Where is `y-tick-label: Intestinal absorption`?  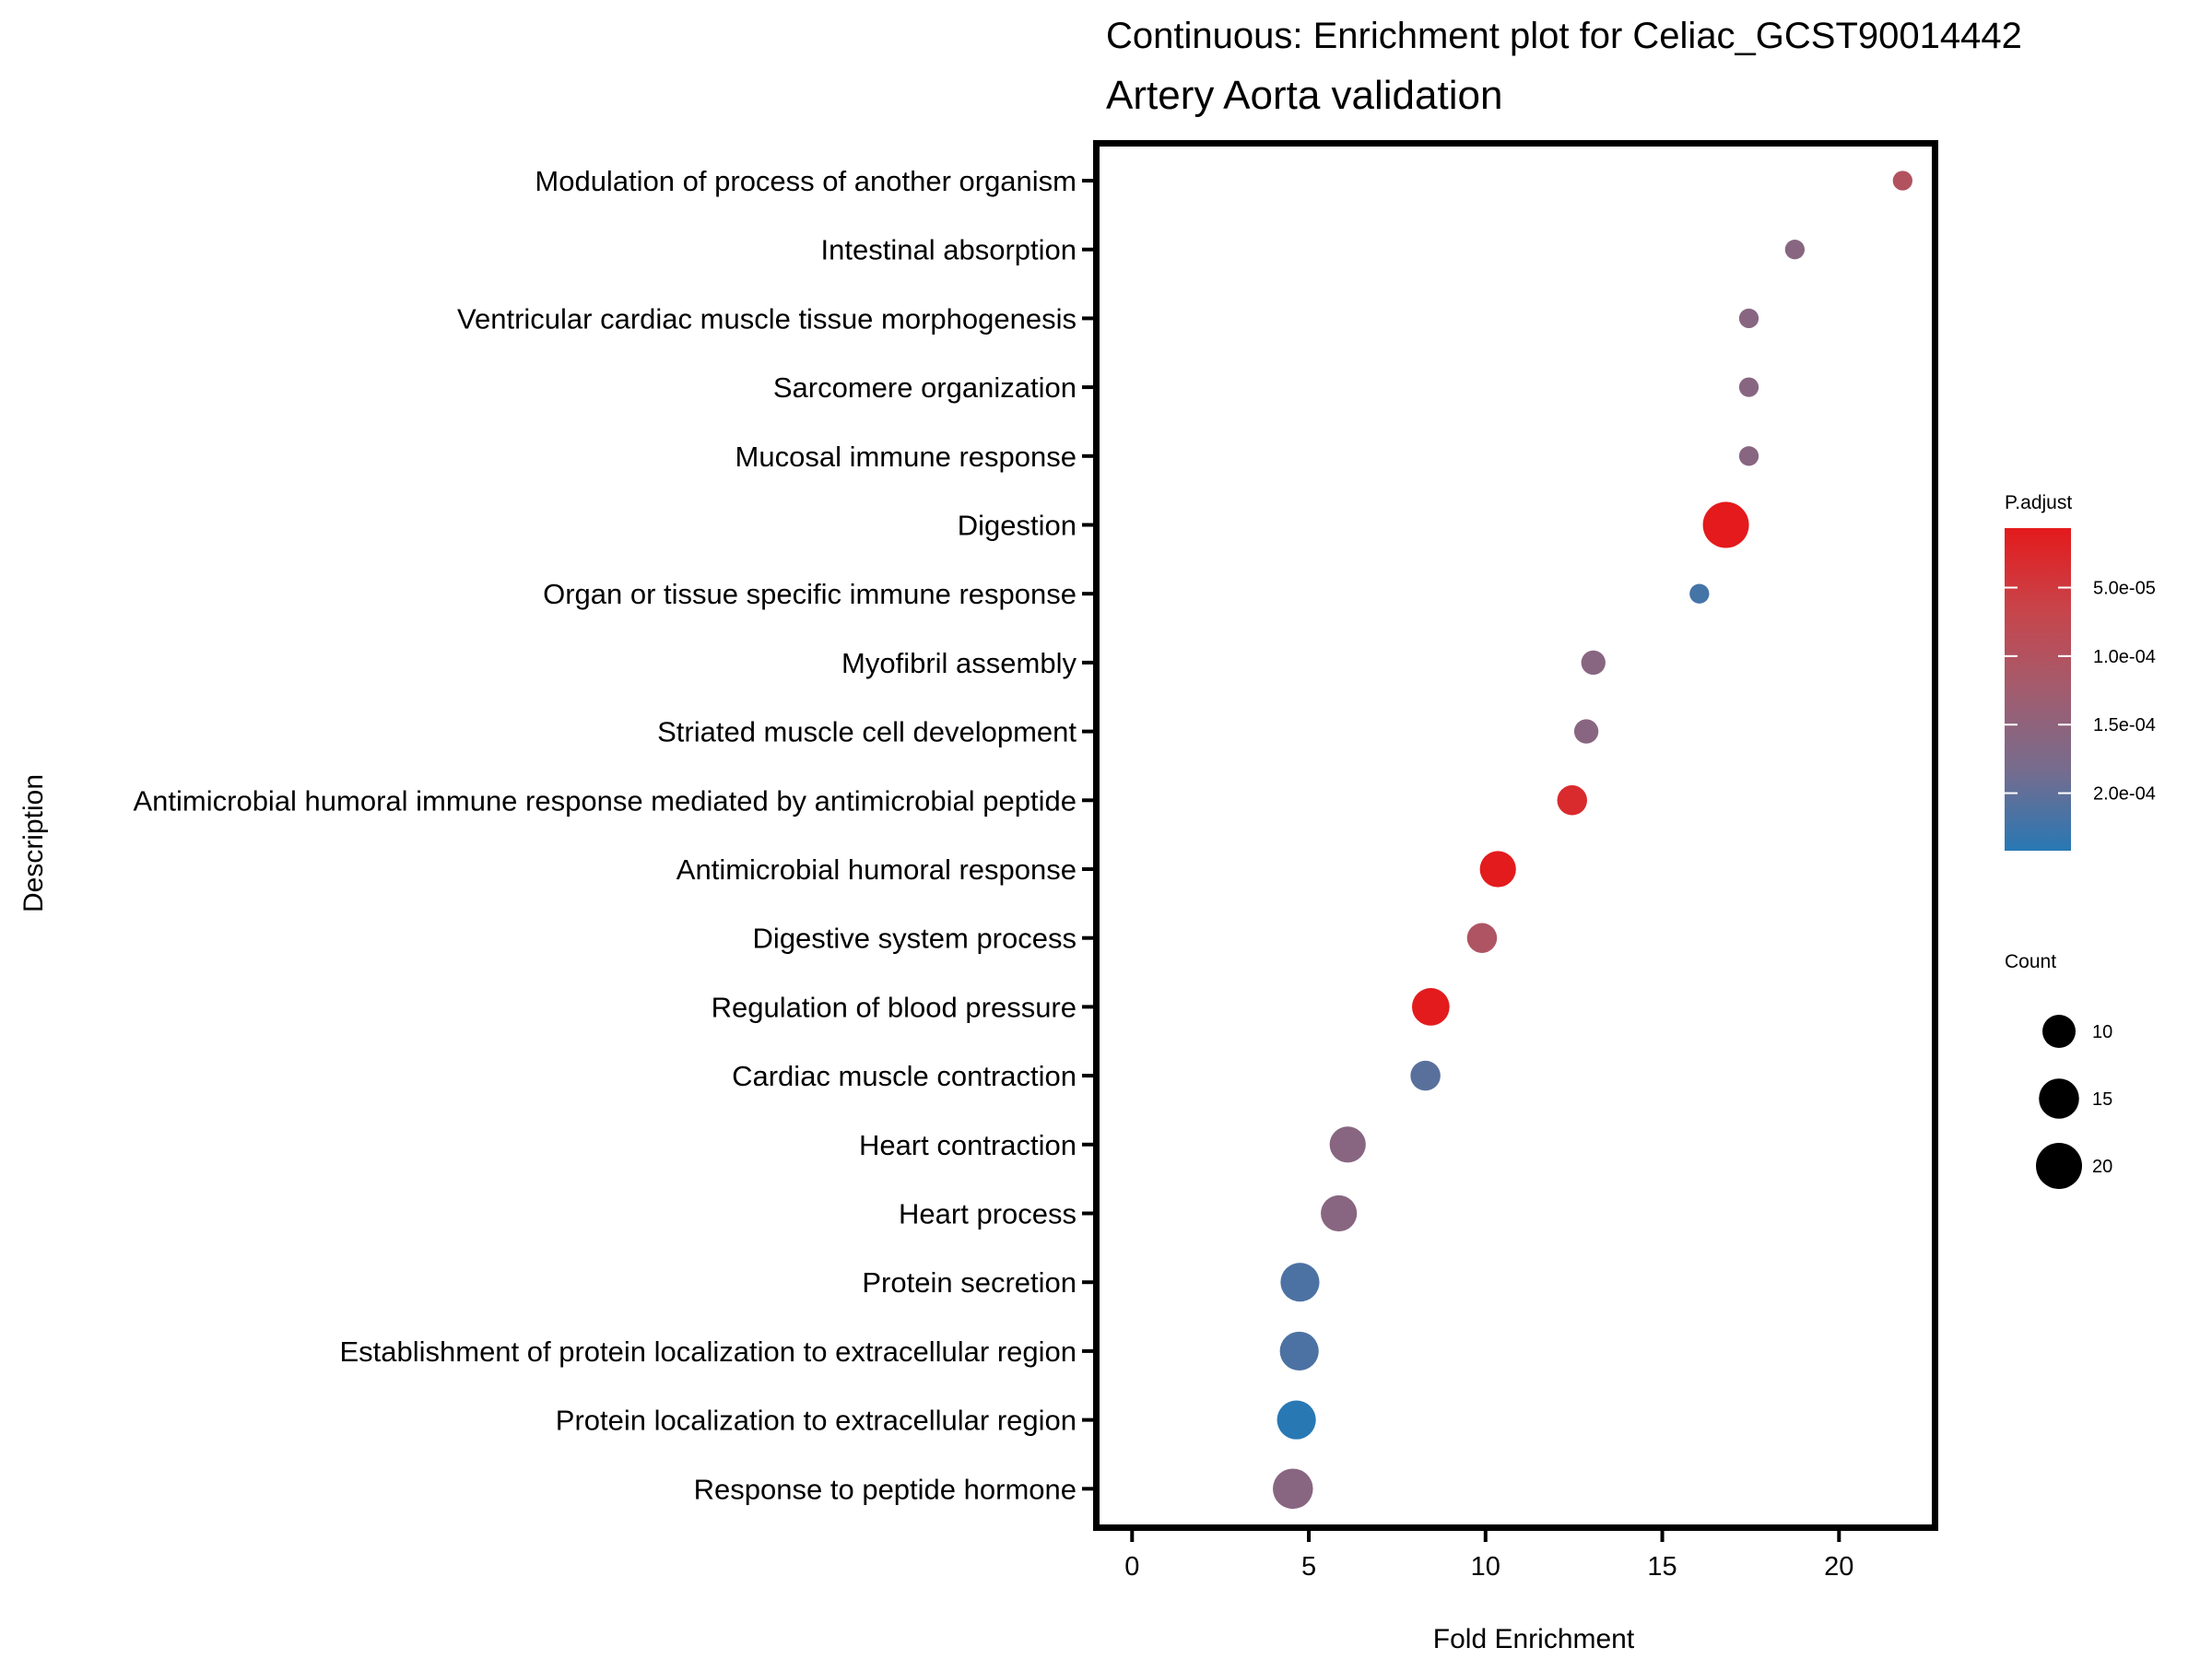 y-tick-label: Intestinal absorption is located at coordinates (949, 250).